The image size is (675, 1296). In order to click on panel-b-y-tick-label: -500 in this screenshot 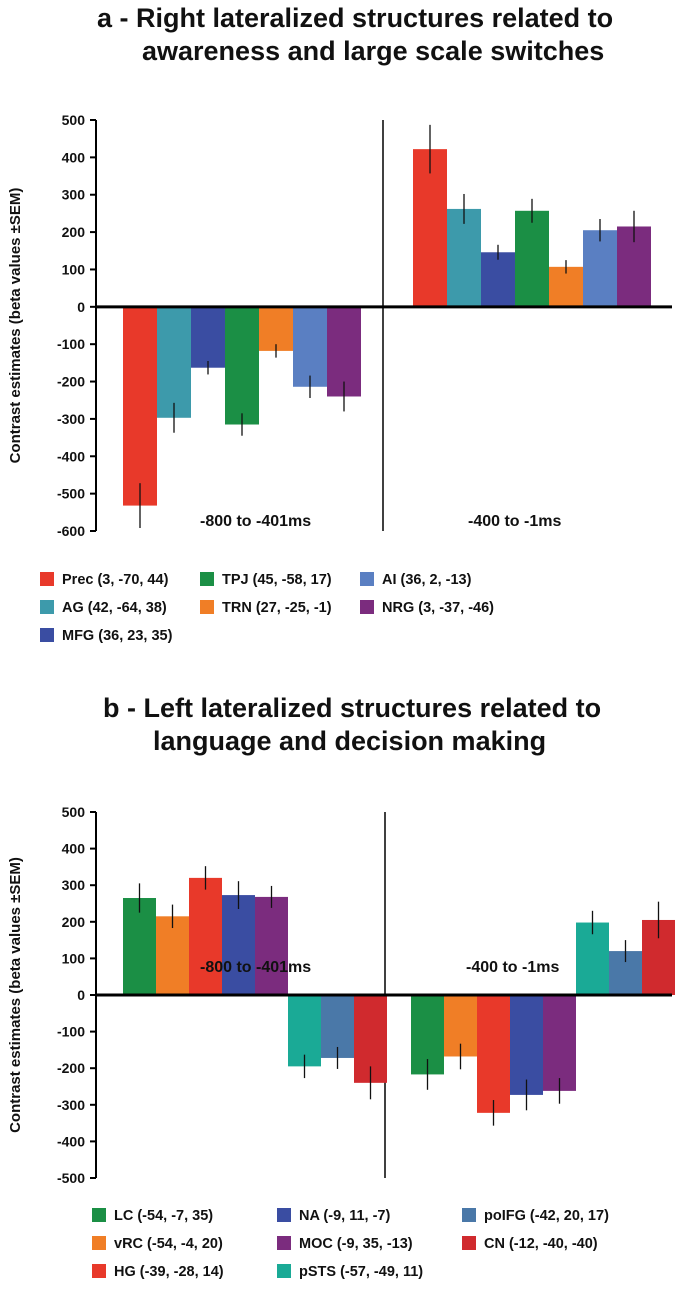, I will do `click(71, 1178)`.